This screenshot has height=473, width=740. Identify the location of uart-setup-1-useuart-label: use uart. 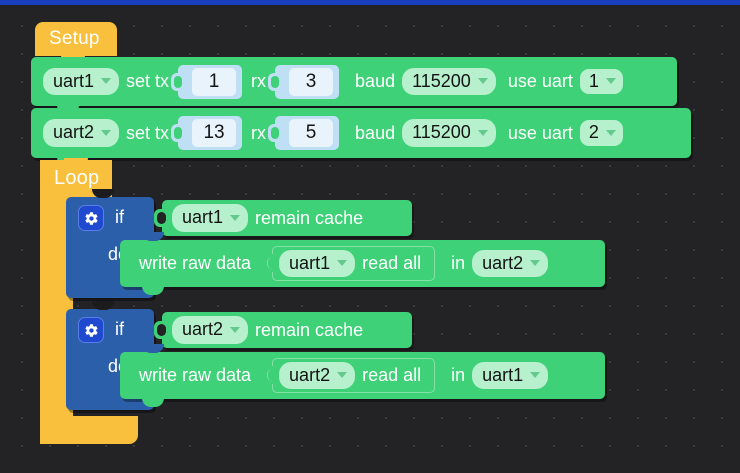
(540, 81).